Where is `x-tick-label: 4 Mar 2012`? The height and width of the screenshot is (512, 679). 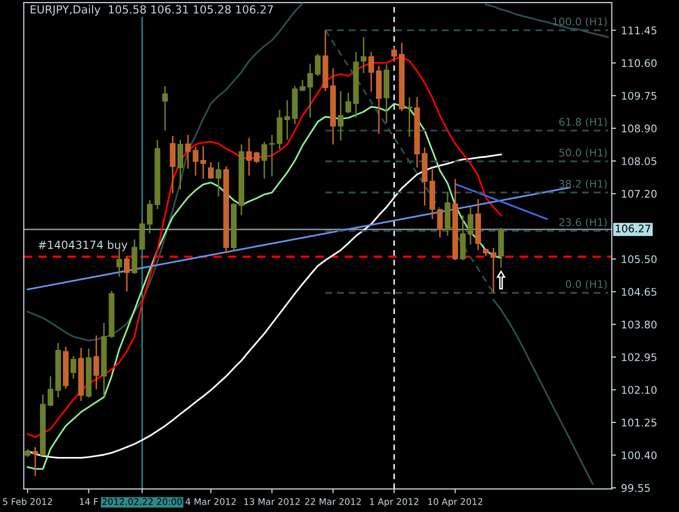 x-tick-label: 4 Mar 2012 is located at coordinates (211, 501).